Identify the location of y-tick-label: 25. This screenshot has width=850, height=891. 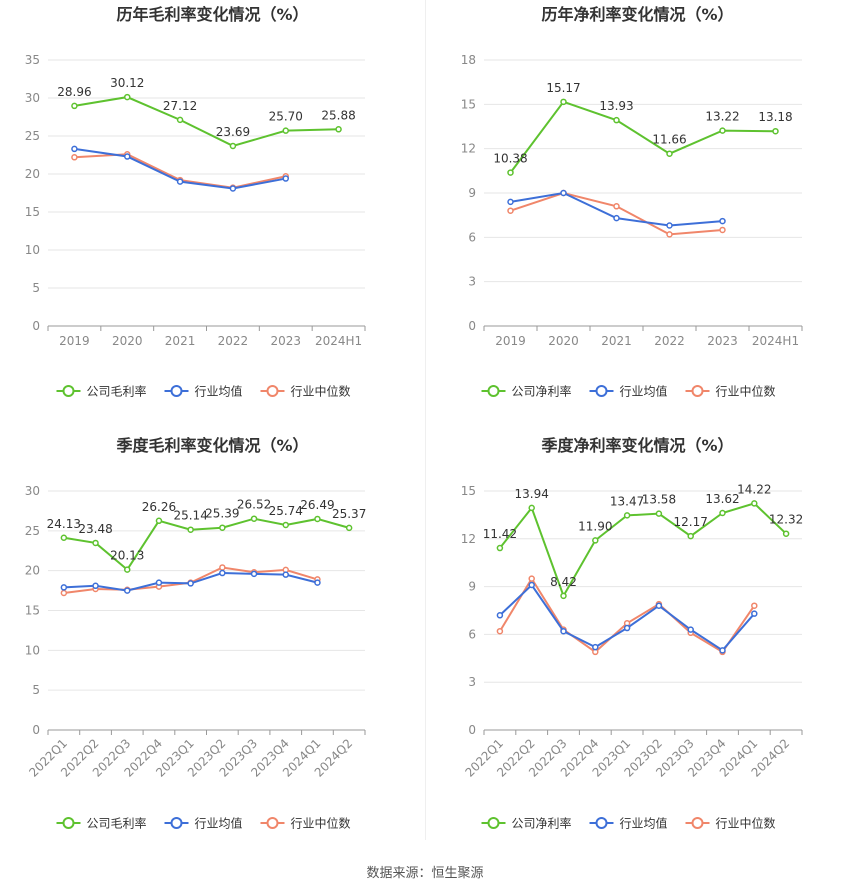
(32, 531).